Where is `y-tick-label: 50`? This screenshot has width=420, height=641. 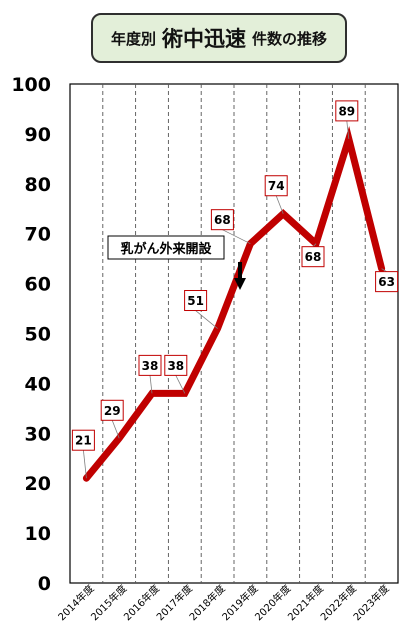
y-tick-label: 50 is located at coordinates (38, 335).